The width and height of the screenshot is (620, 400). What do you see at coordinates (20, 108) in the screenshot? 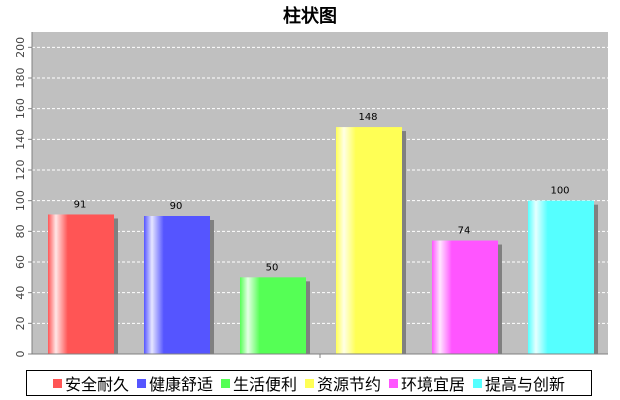
I see `y-tick-label: 160` at bounding box center [20, 108].